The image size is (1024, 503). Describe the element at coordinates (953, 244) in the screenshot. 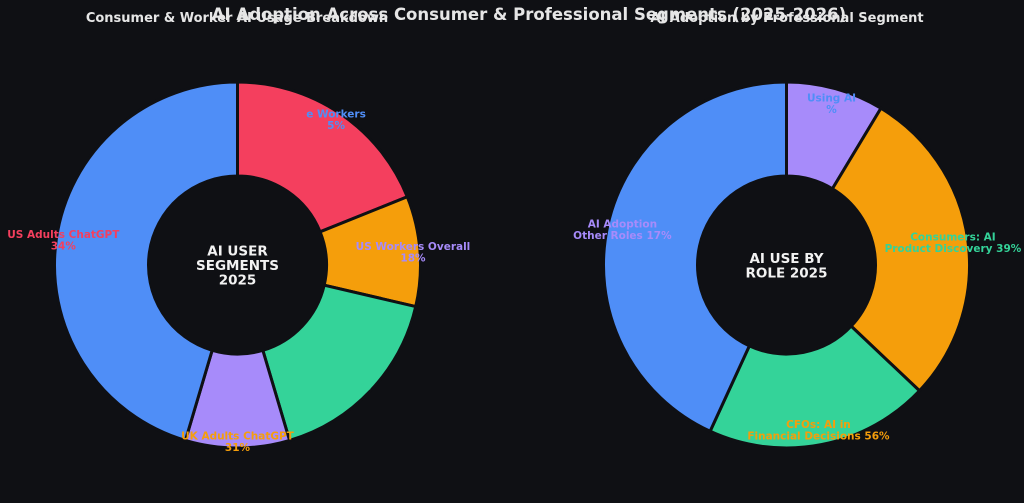

I see `right-slice-label-1: Consumers: AI Product Discovery 39%` at that location.